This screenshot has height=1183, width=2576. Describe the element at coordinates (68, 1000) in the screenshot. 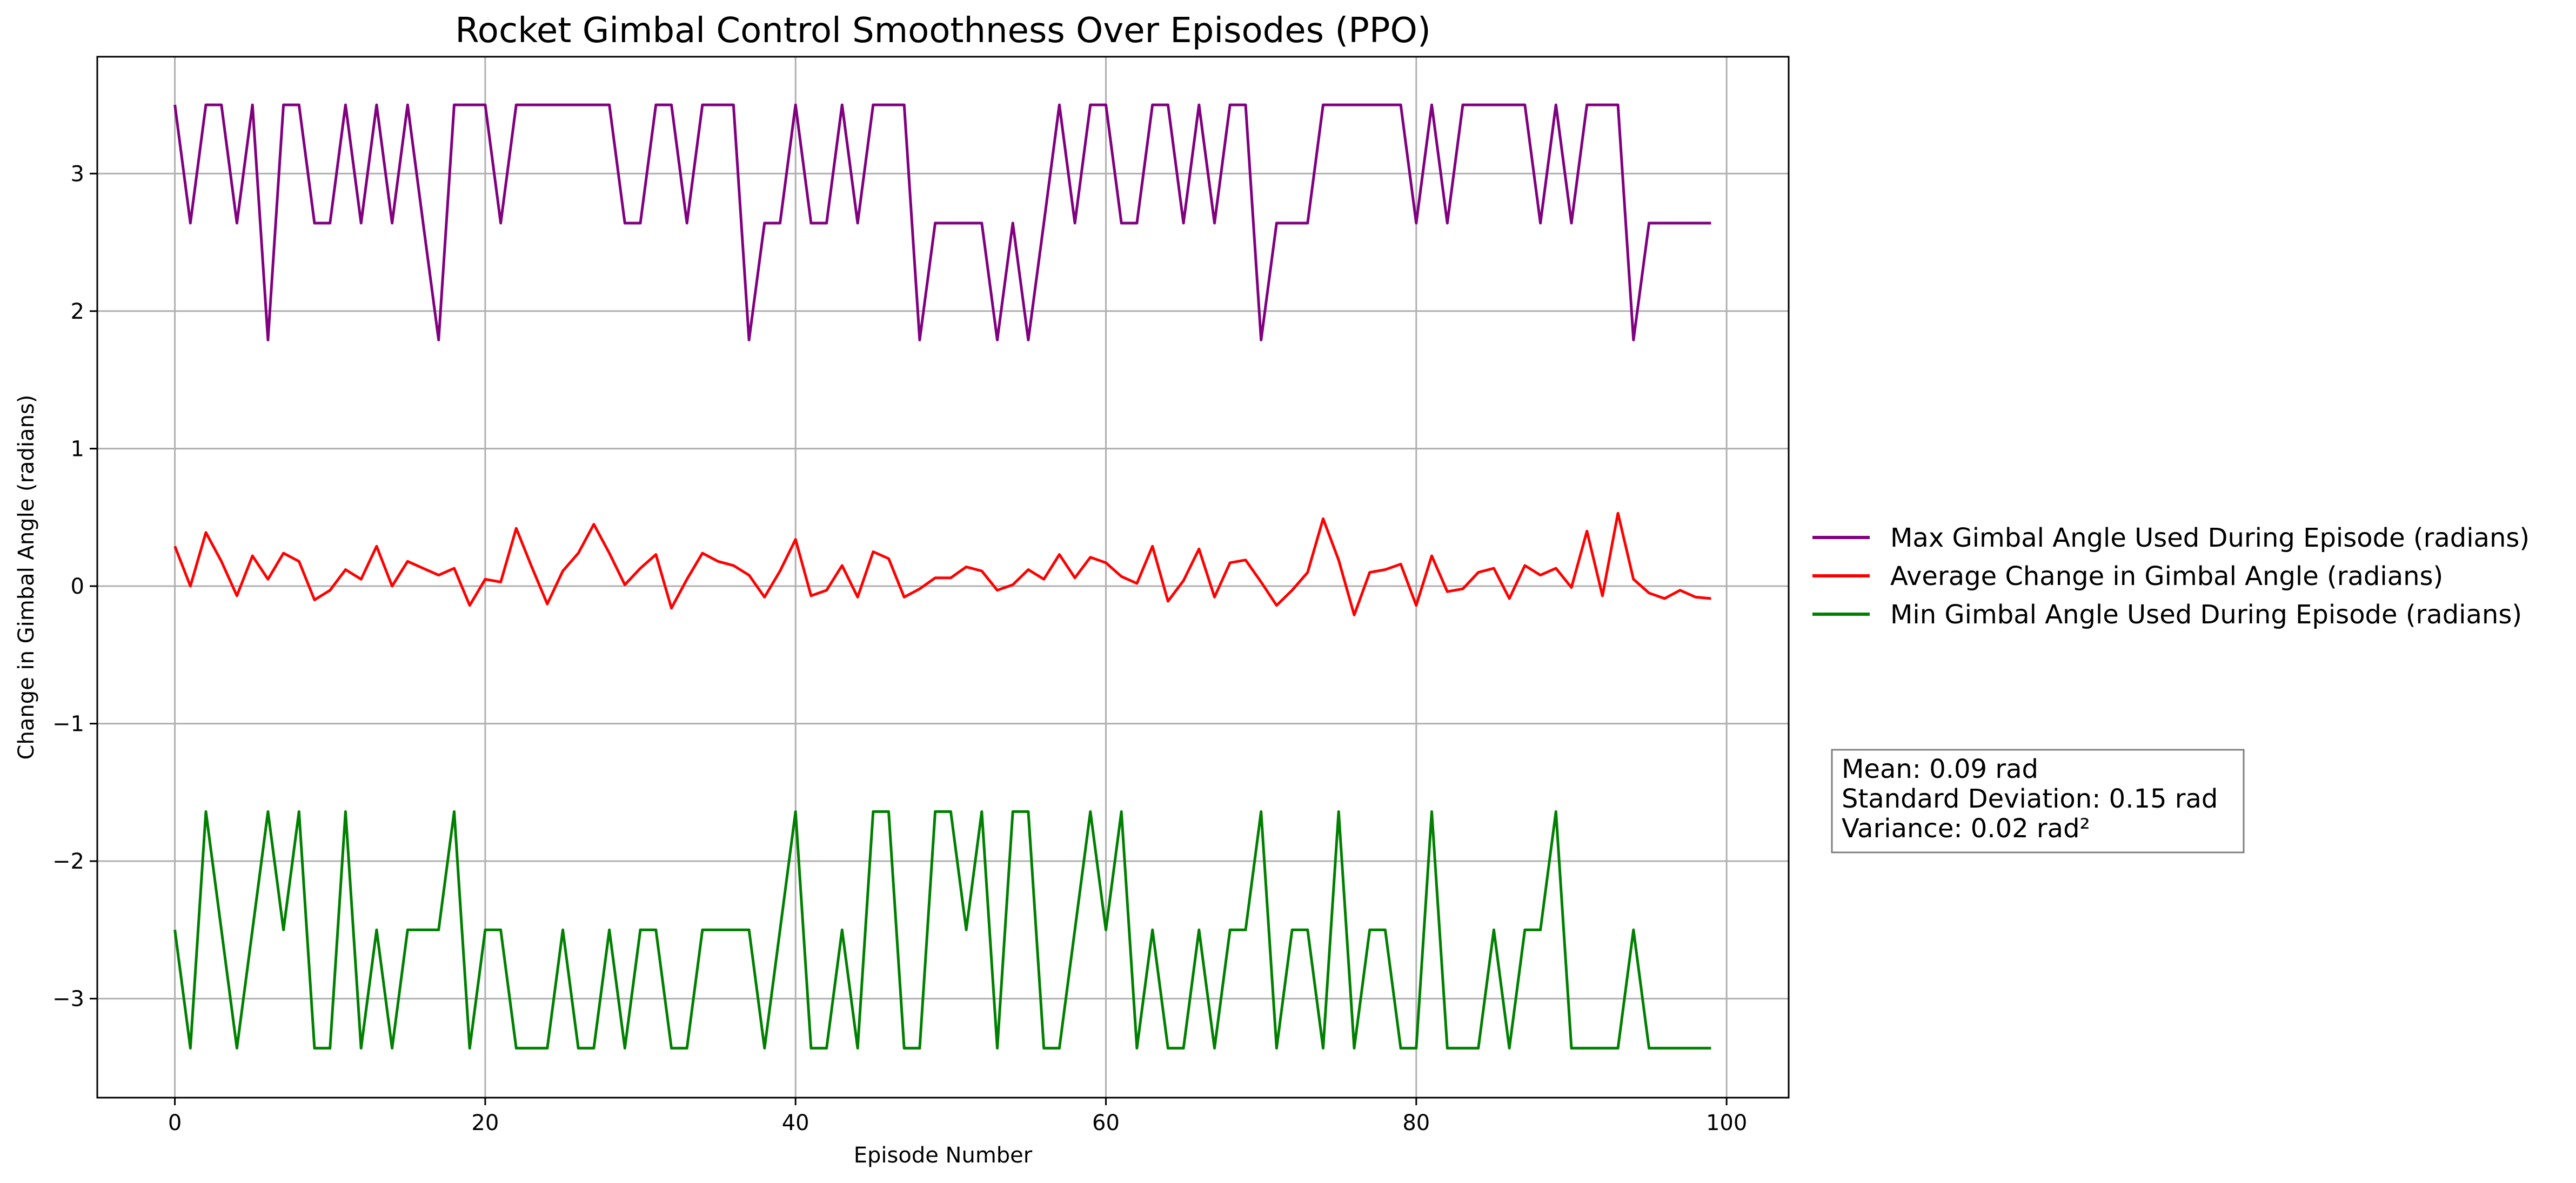

I see `y-tick-label: −3` at that location.